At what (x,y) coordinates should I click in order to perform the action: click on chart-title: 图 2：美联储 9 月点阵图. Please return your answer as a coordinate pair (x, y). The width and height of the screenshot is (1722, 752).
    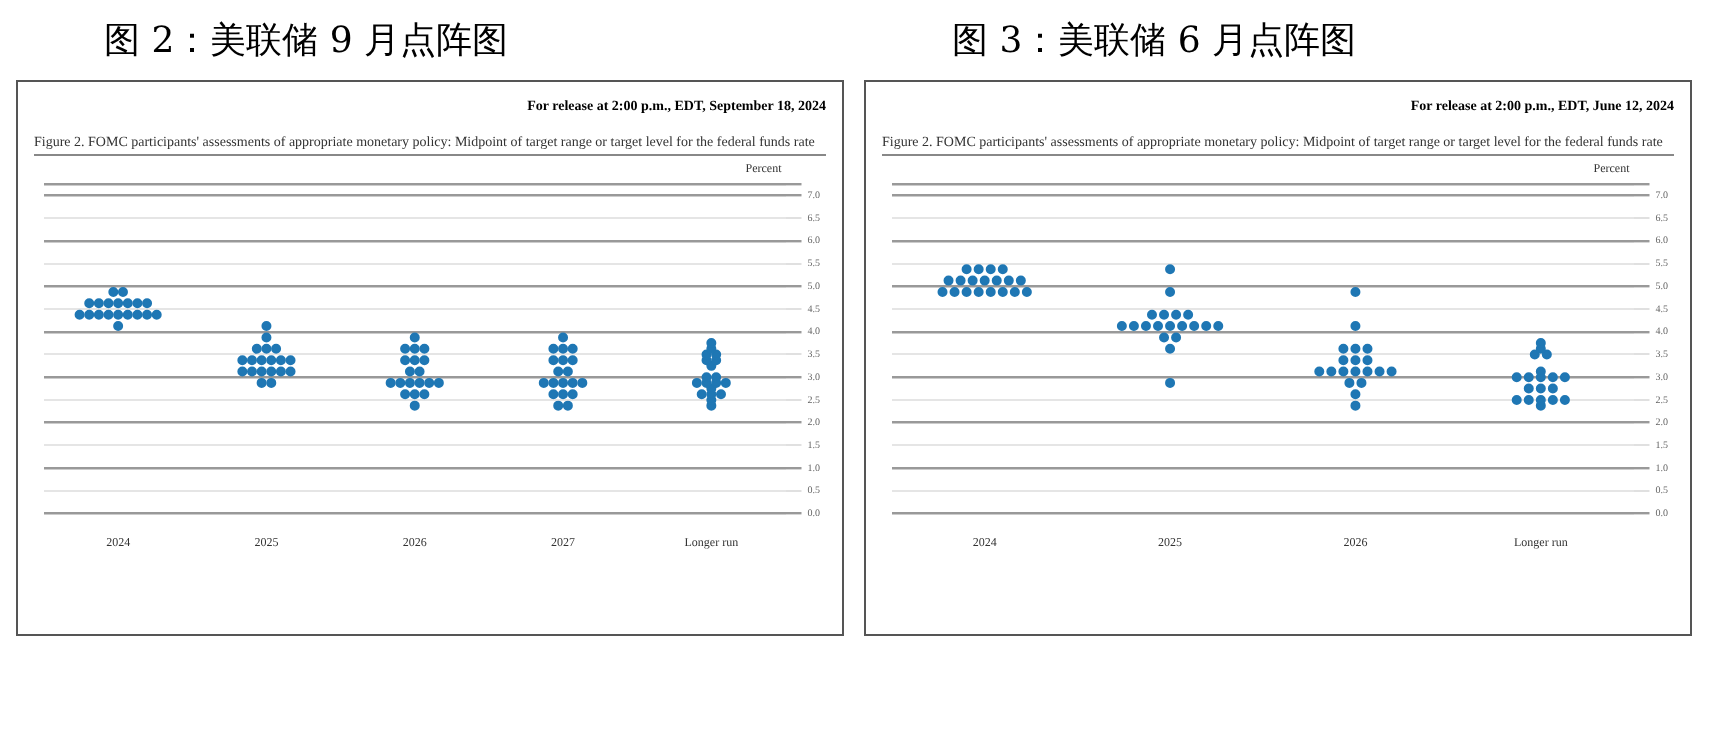
    Looking at the image, I should click on (306, 42).